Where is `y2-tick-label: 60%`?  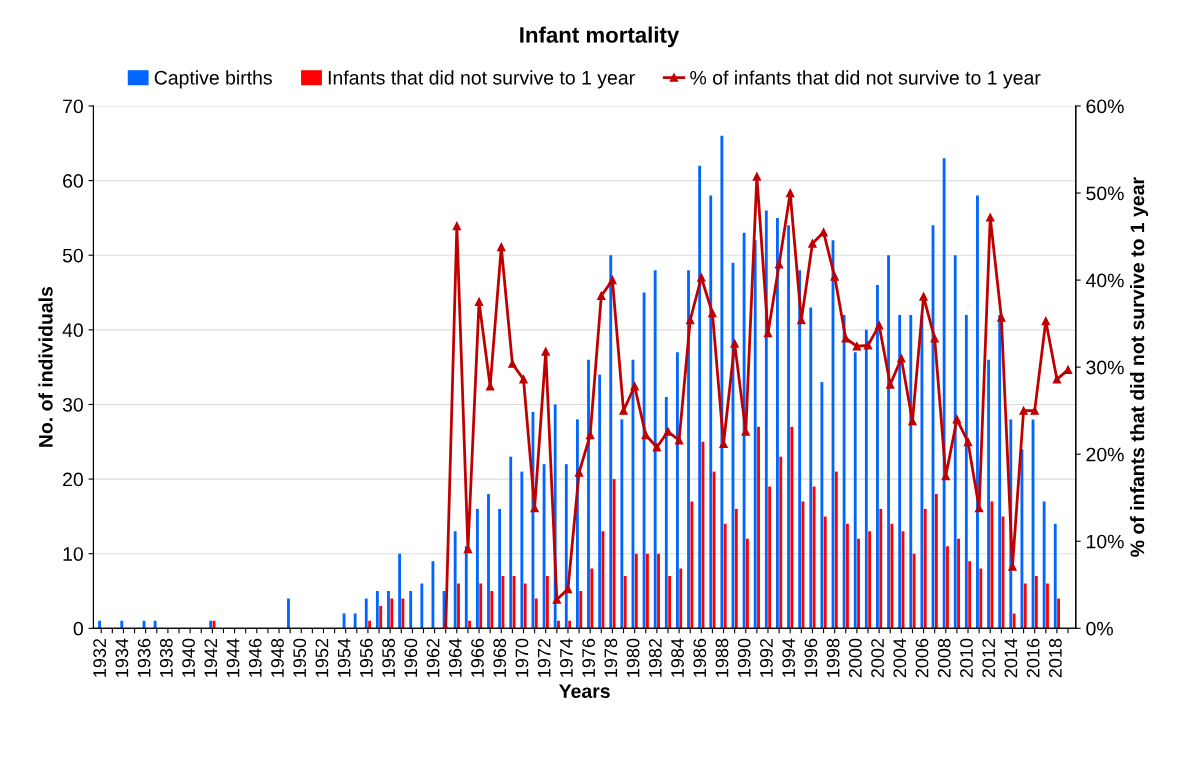 y2-tick-label: 60% is located at coordinates (1105, 106).